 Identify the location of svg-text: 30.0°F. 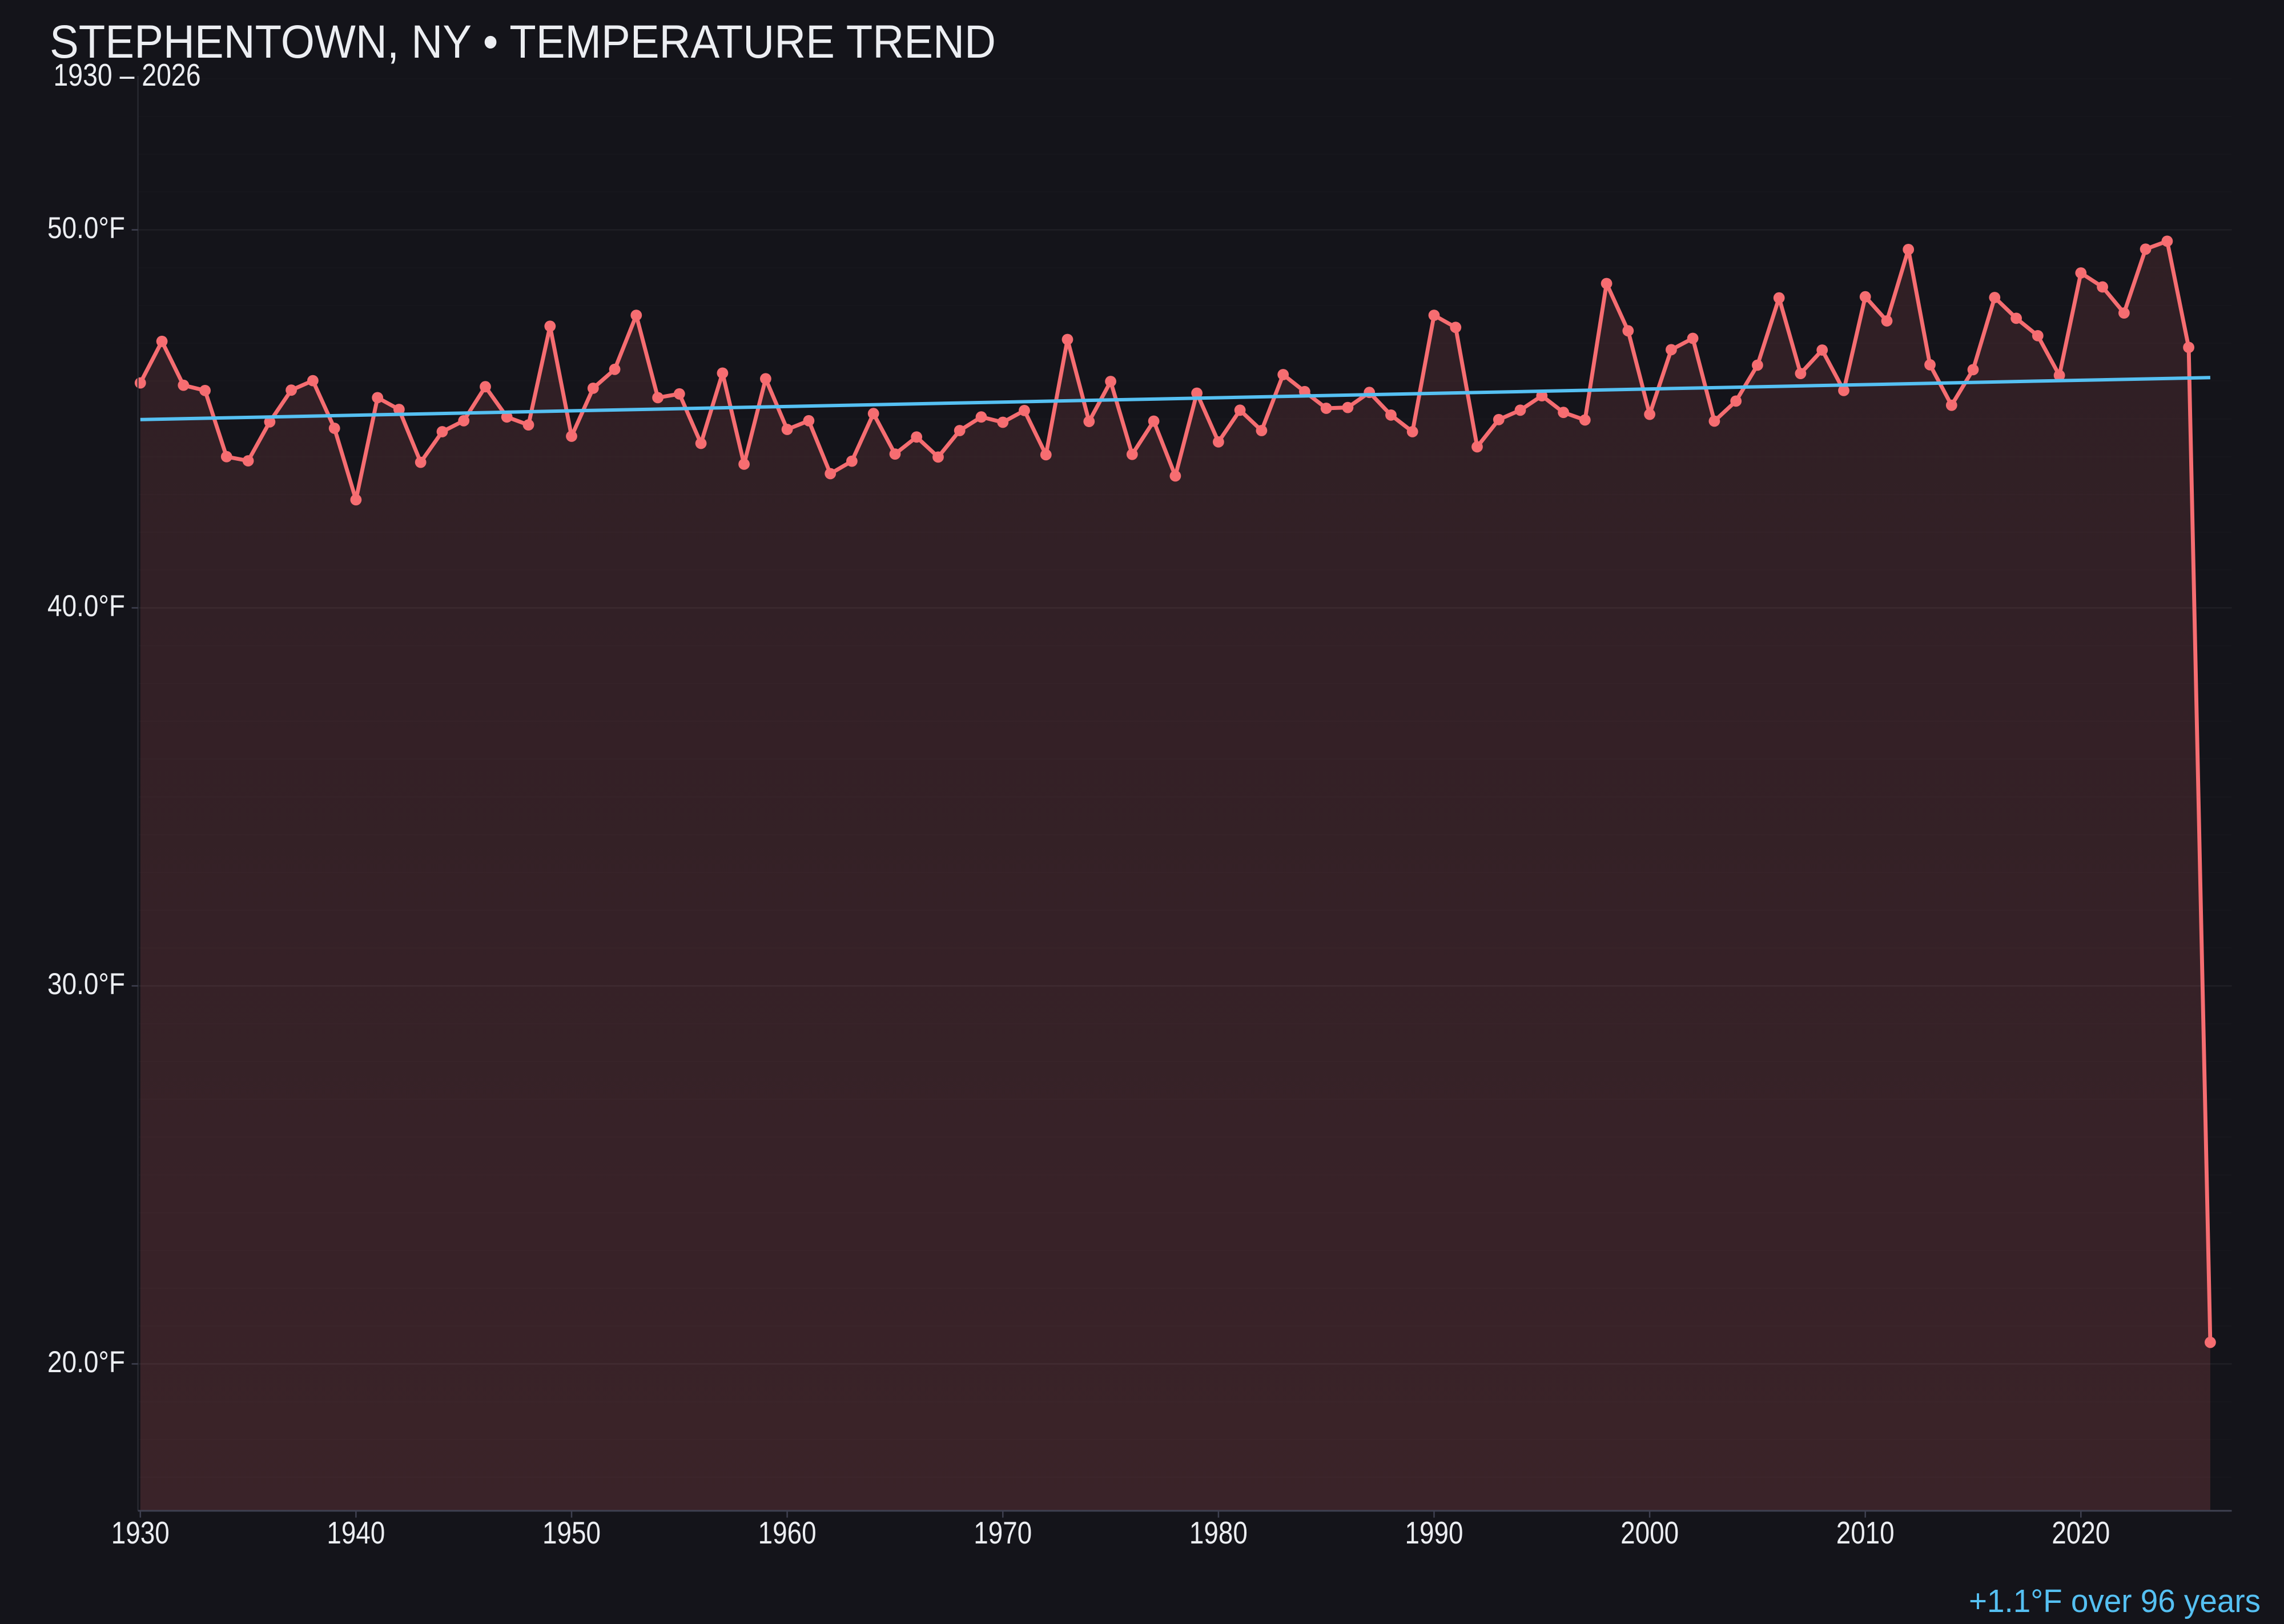
(86, 984).